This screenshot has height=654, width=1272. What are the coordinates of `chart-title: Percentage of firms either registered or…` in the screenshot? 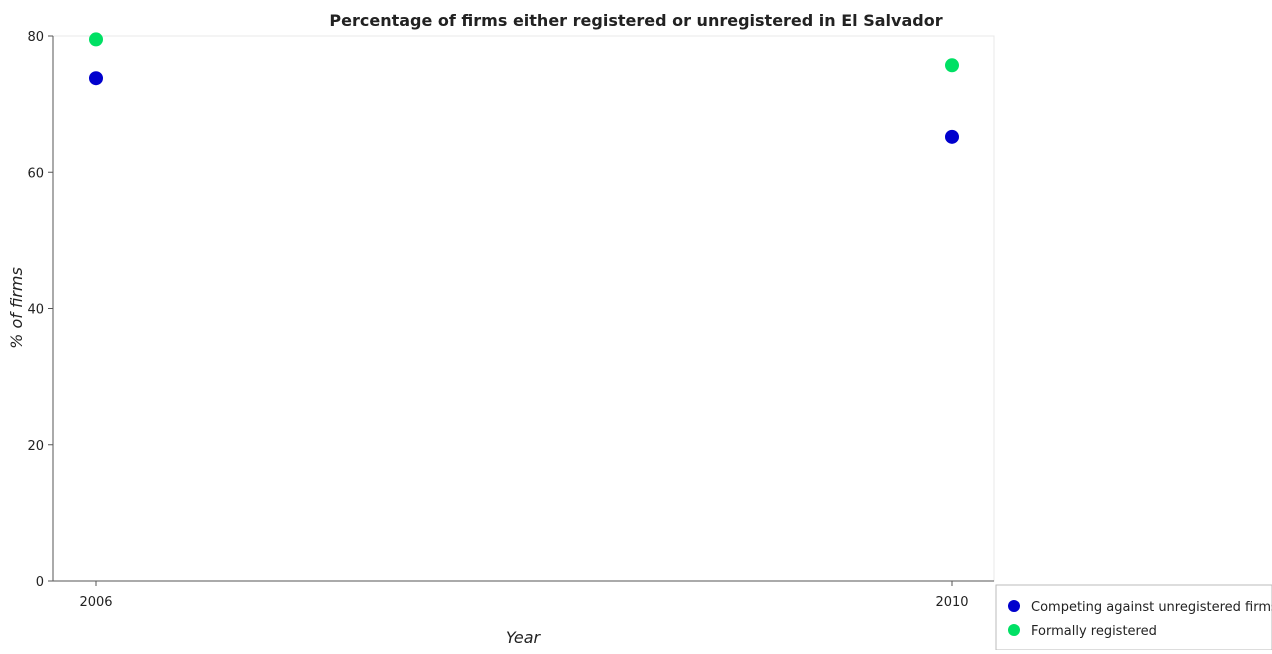 It's located at (635, 20).